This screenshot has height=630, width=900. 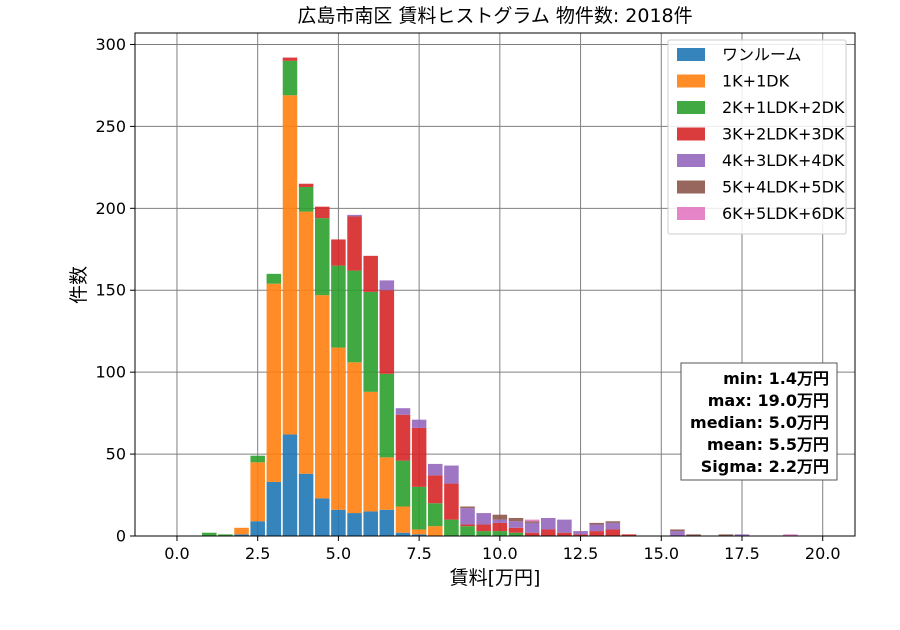 What do you see at coordinates (742, 553) in the screenshot?
I see `x-tick-label: 17.5` at bounding box center [742, 553].